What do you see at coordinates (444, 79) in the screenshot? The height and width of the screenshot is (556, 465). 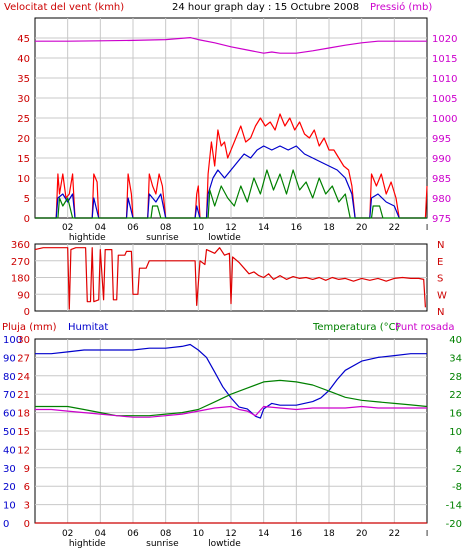 I see `pressure-axis-tick: 1010` at bounding box center [444, 79].